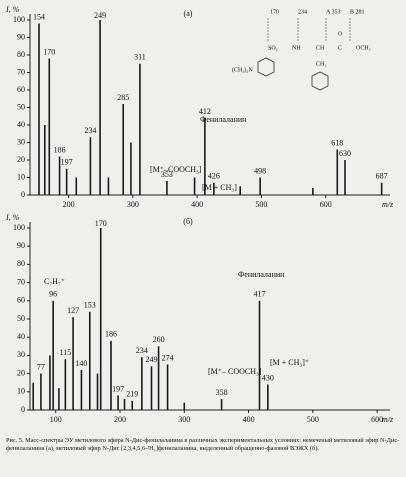  I want to click on peak-label: 353, so click(167, 174).